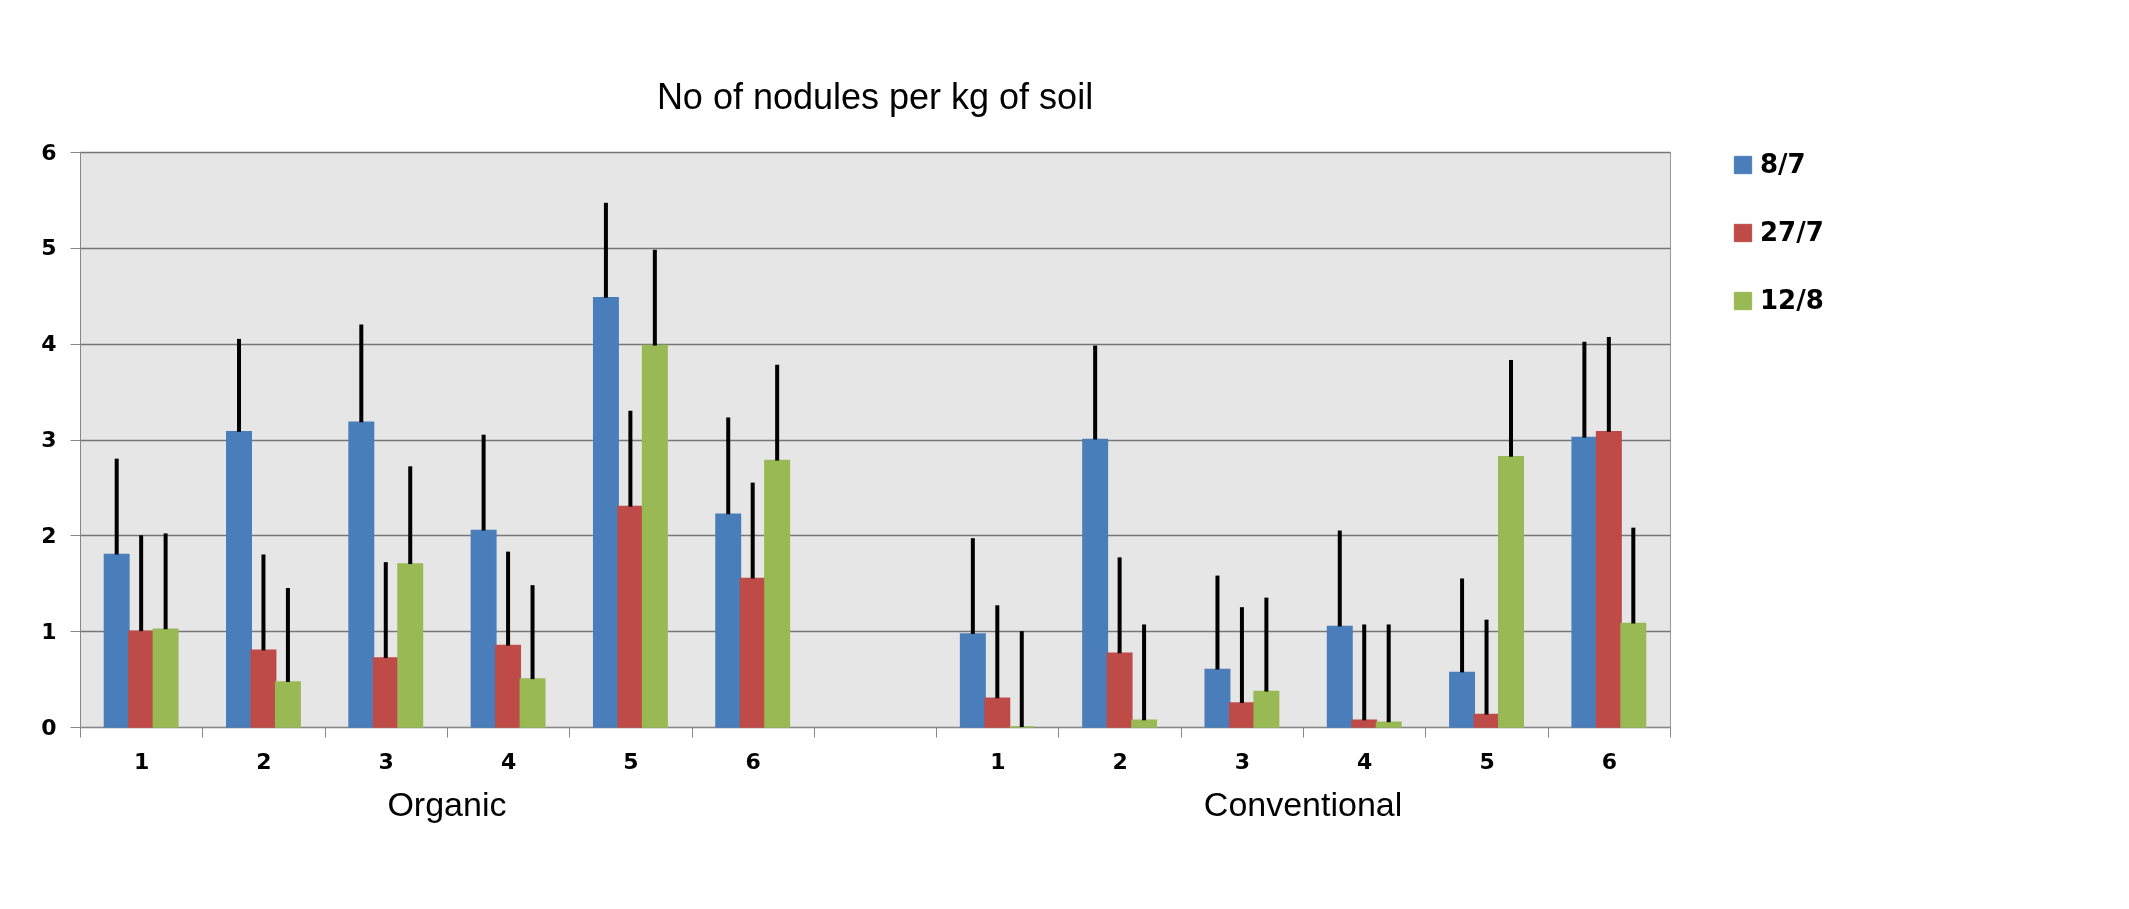 This screenshot has height=909, width=2129. What do you see at coordinates (1783, 164) in the screenshot?
I see `legend-label: 8/7` at bounding box center [1783, 164].